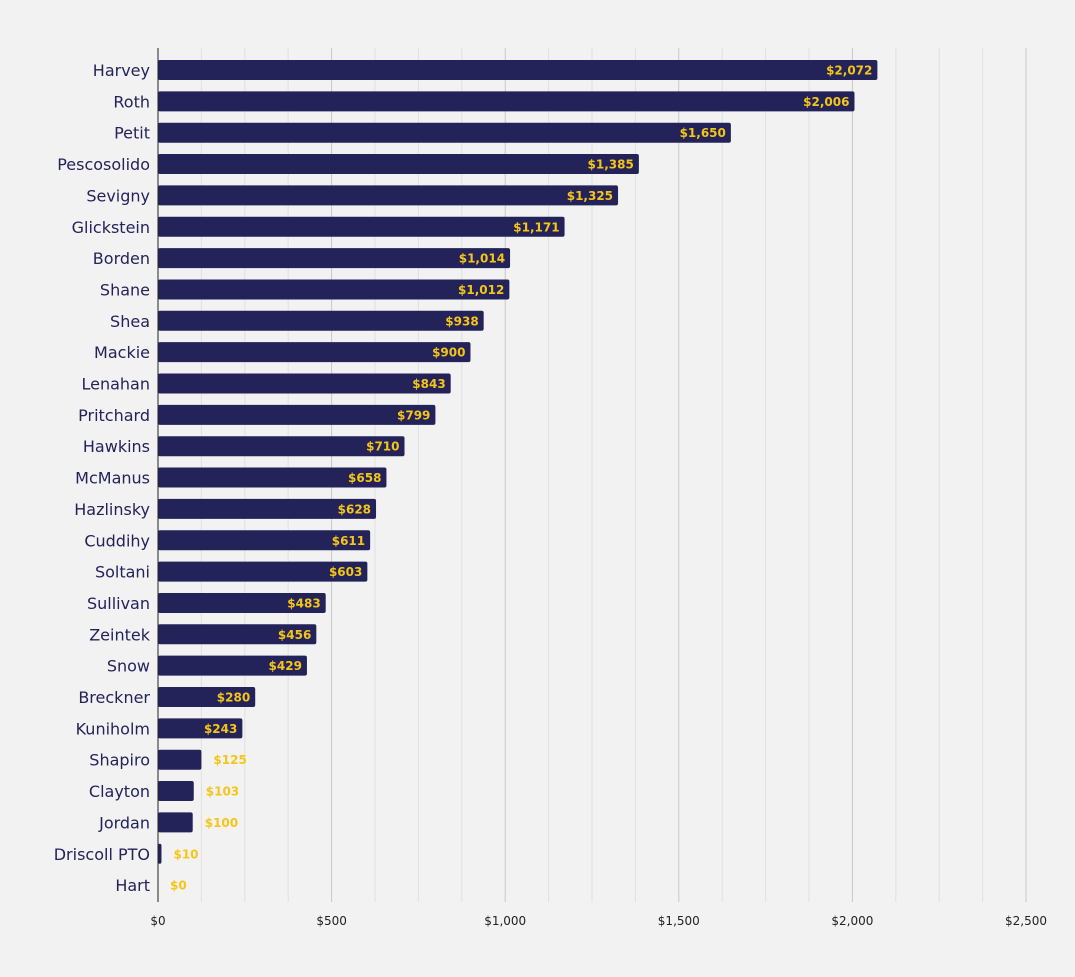 This screenshot has width=1075, height=977. I want to click on bar-petit, so click(444, 132).